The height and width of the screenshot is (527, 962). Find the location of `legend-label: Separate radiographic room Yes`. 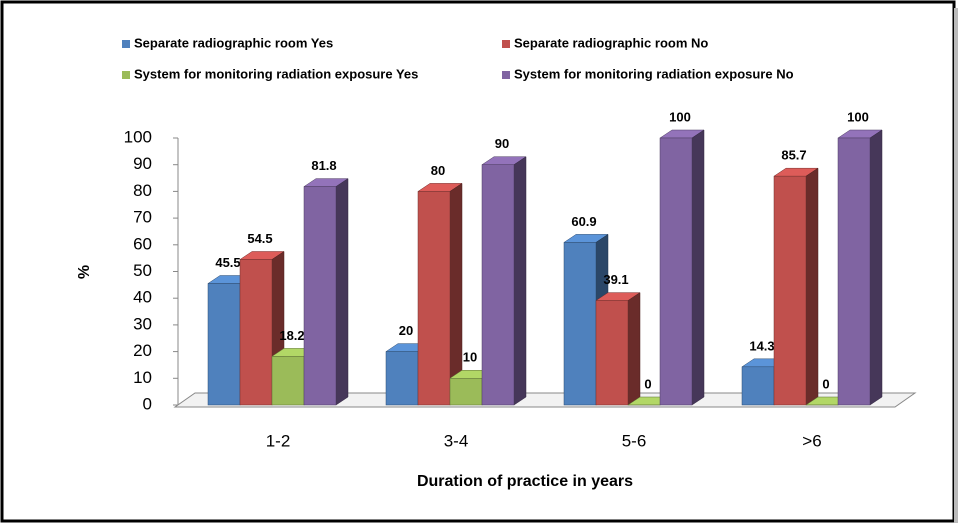

legend-label: Separate radiographic room Yes is located at coordinates (233, 42).